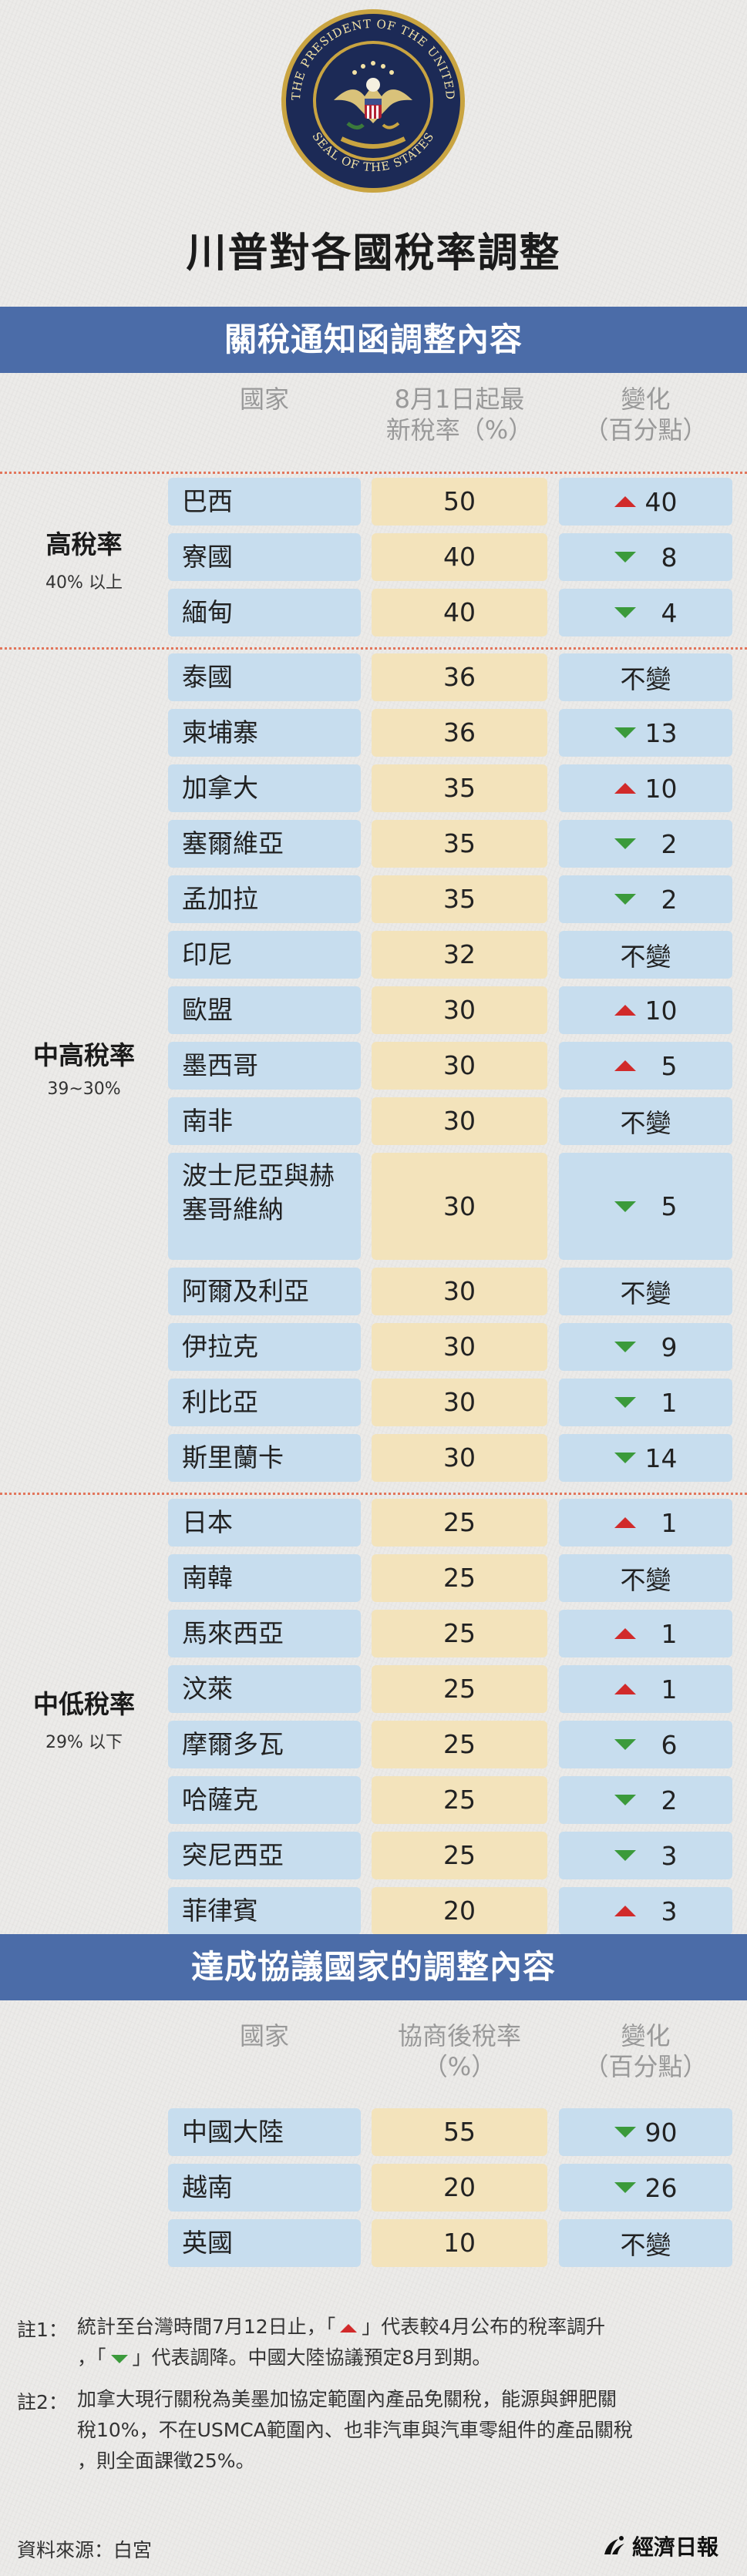 This screenshot has height=2576, width=747. What do you see at coordinates (220, 899) in the screenshot?
I see `country-name: 孟加拉` at bounding box center [220, 899].